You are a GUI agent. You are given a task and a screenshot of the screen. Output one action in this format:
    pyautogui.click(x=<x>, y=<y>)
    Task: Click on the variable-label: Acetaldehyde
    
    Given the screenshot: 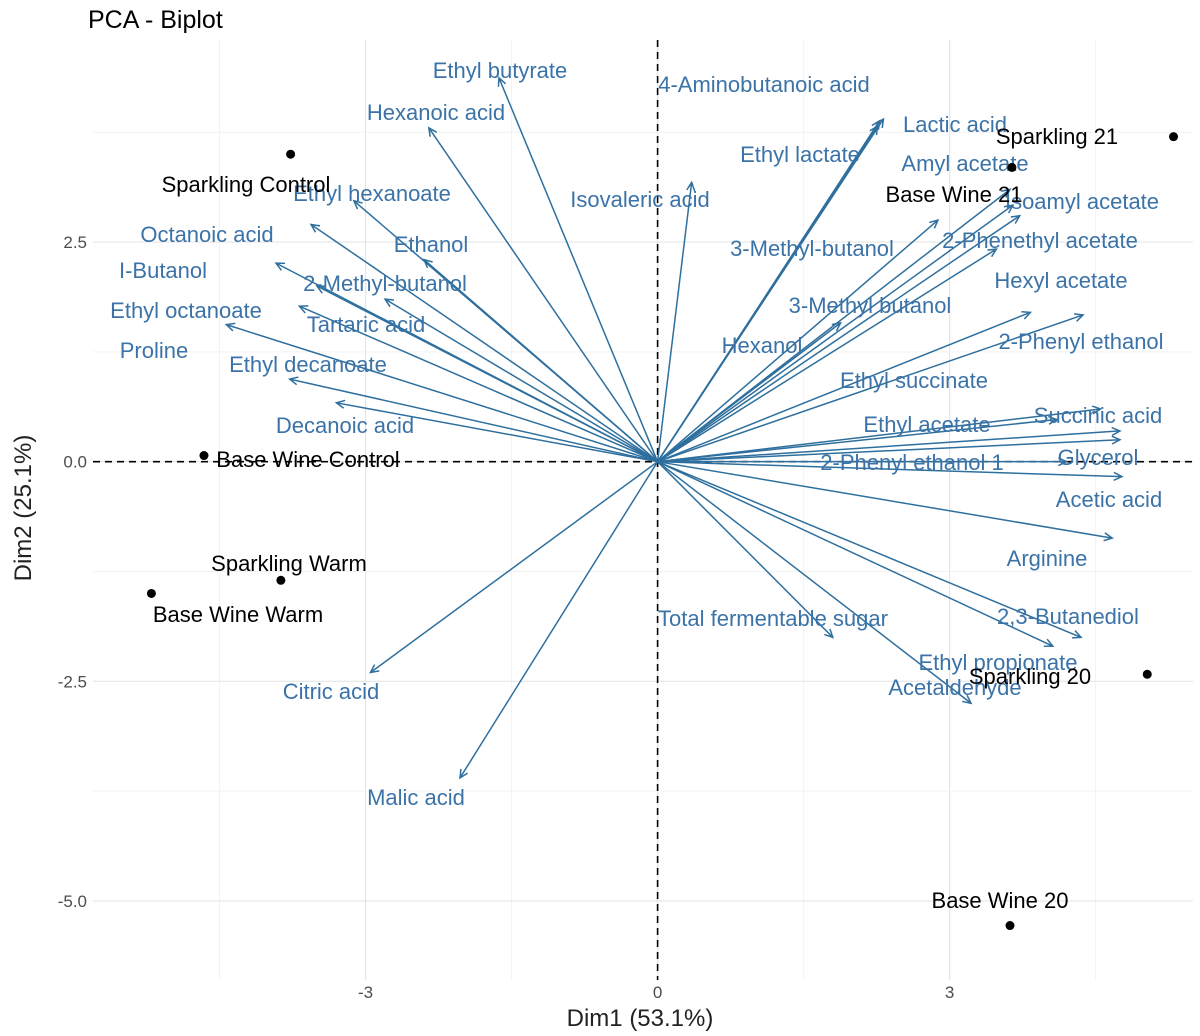 What is the action you would take?
    pyautogui.click(x=954, y=687)
    